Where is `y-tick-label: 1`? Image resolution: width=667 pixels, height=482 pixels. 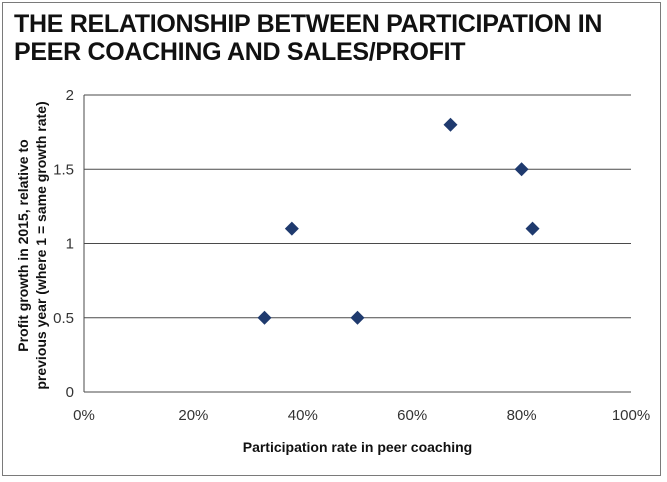 y-tick-label: 1 is located at coordinates (70, 244).